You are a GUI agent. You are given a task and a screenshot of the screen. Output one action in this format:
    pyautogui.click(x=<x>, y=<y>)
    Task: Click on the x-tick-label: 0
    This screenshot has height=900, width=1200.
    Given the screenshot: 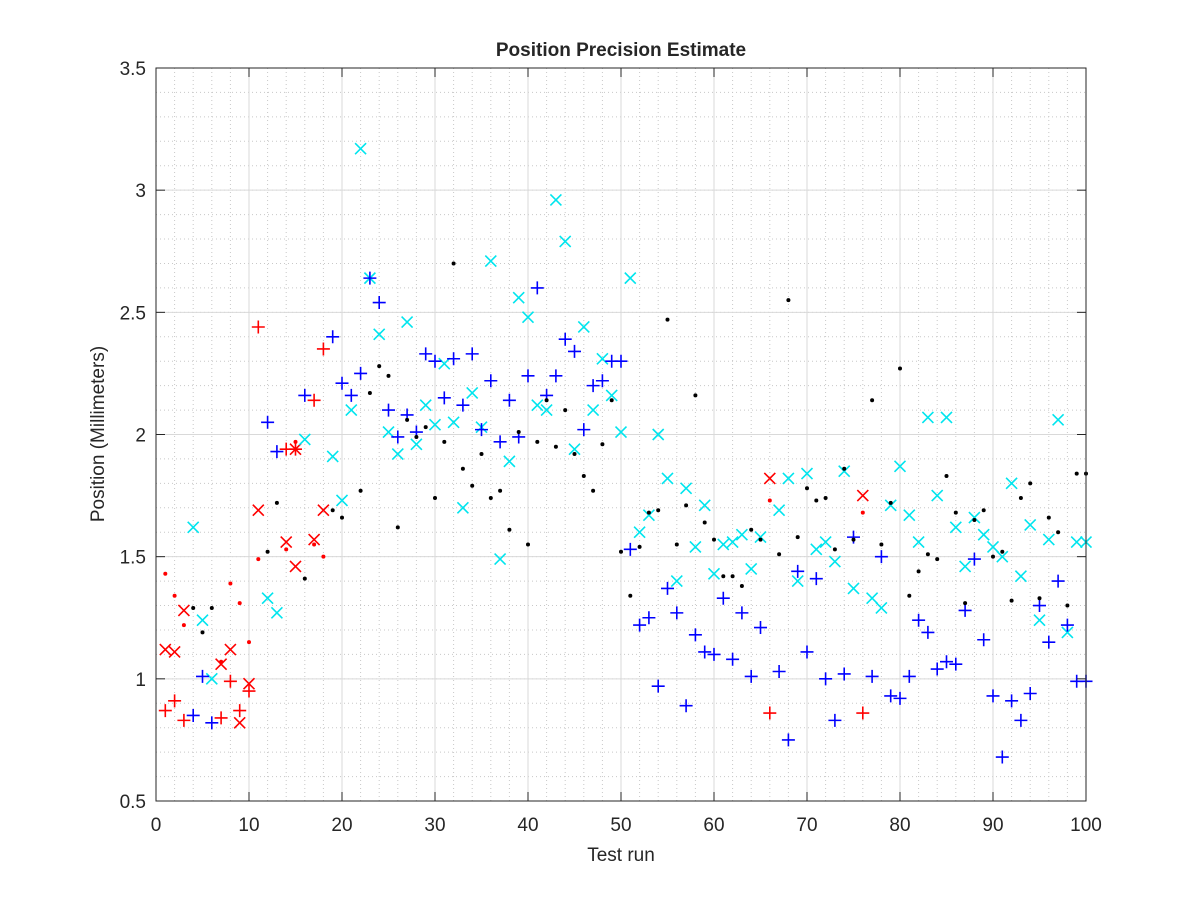 What is the action you would take?
    pyautogui.click(x=156, y=825)
    